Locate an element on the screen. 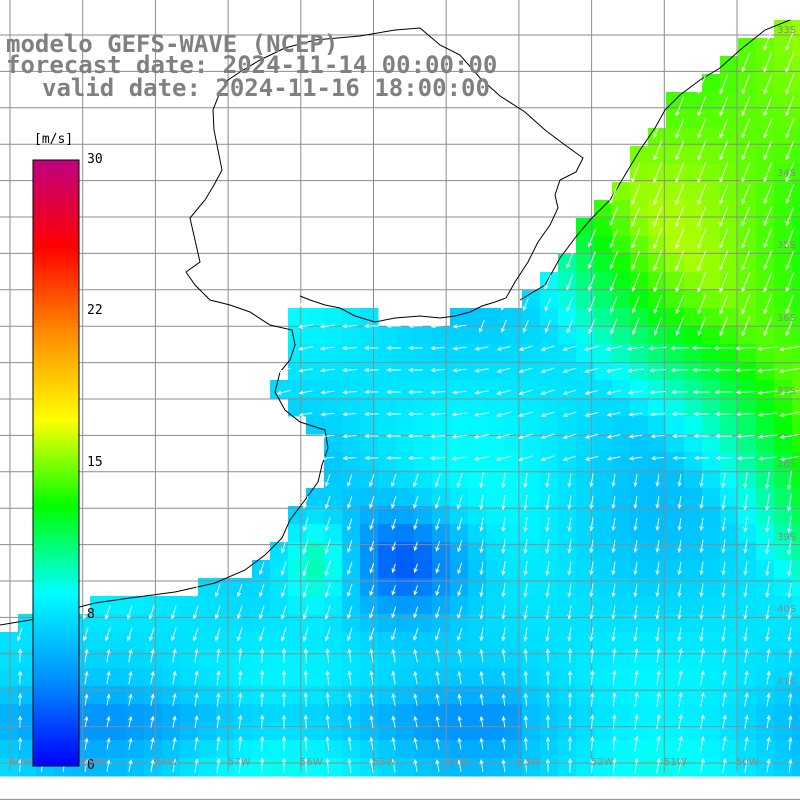  valid-date: valid date: 2024-11-16 18:00:00 is located at coordinates (266, 88).